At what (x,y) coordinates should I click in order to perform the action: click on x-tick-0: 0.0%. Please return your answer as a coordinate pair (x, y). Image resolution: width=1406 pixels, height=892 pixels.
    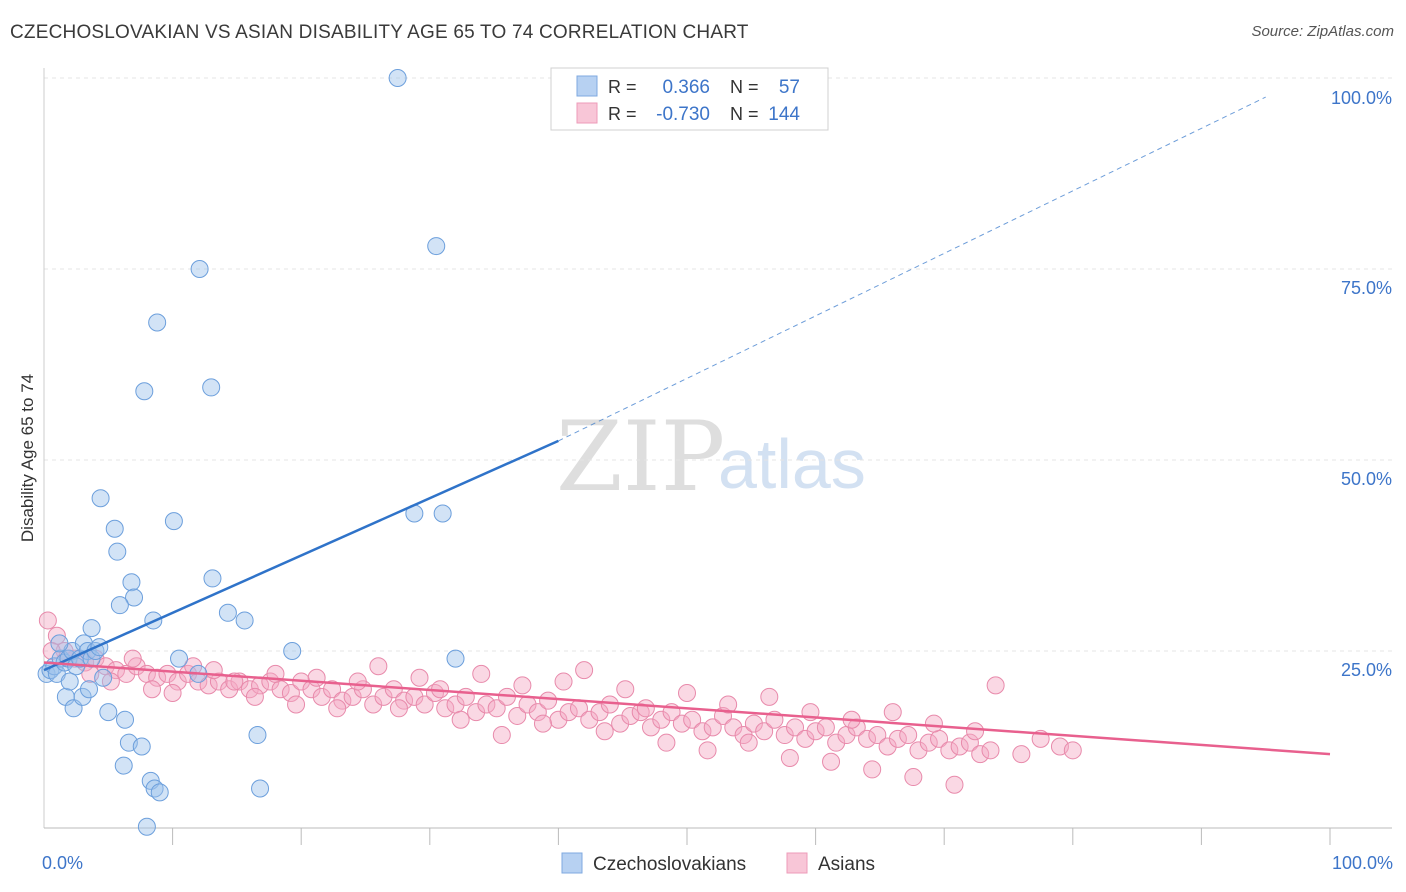
    Looking at the image, I should click on (62, 863).